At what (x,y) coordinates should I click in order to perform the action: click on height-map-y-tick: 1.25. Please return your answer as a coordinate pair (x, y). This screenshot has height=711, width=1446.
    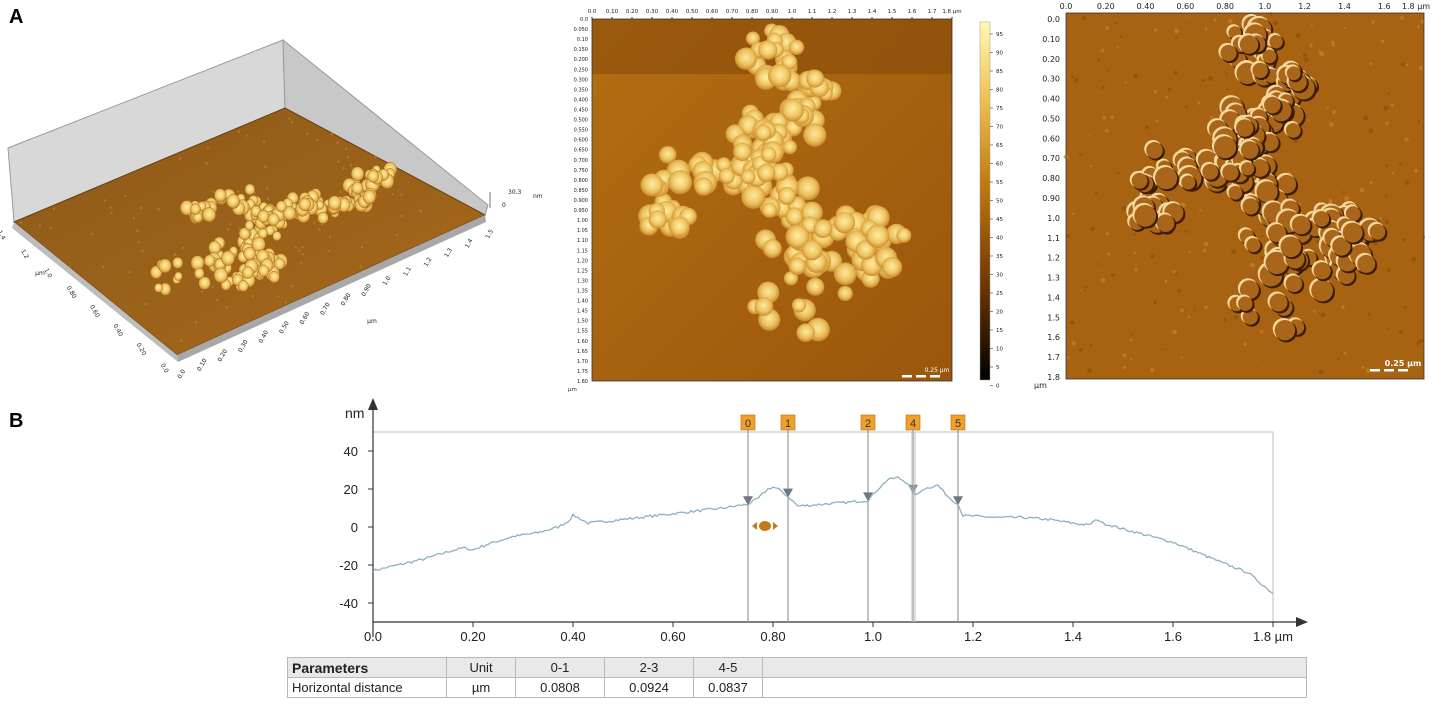
    Looking at the image, I should click on (582, 271).